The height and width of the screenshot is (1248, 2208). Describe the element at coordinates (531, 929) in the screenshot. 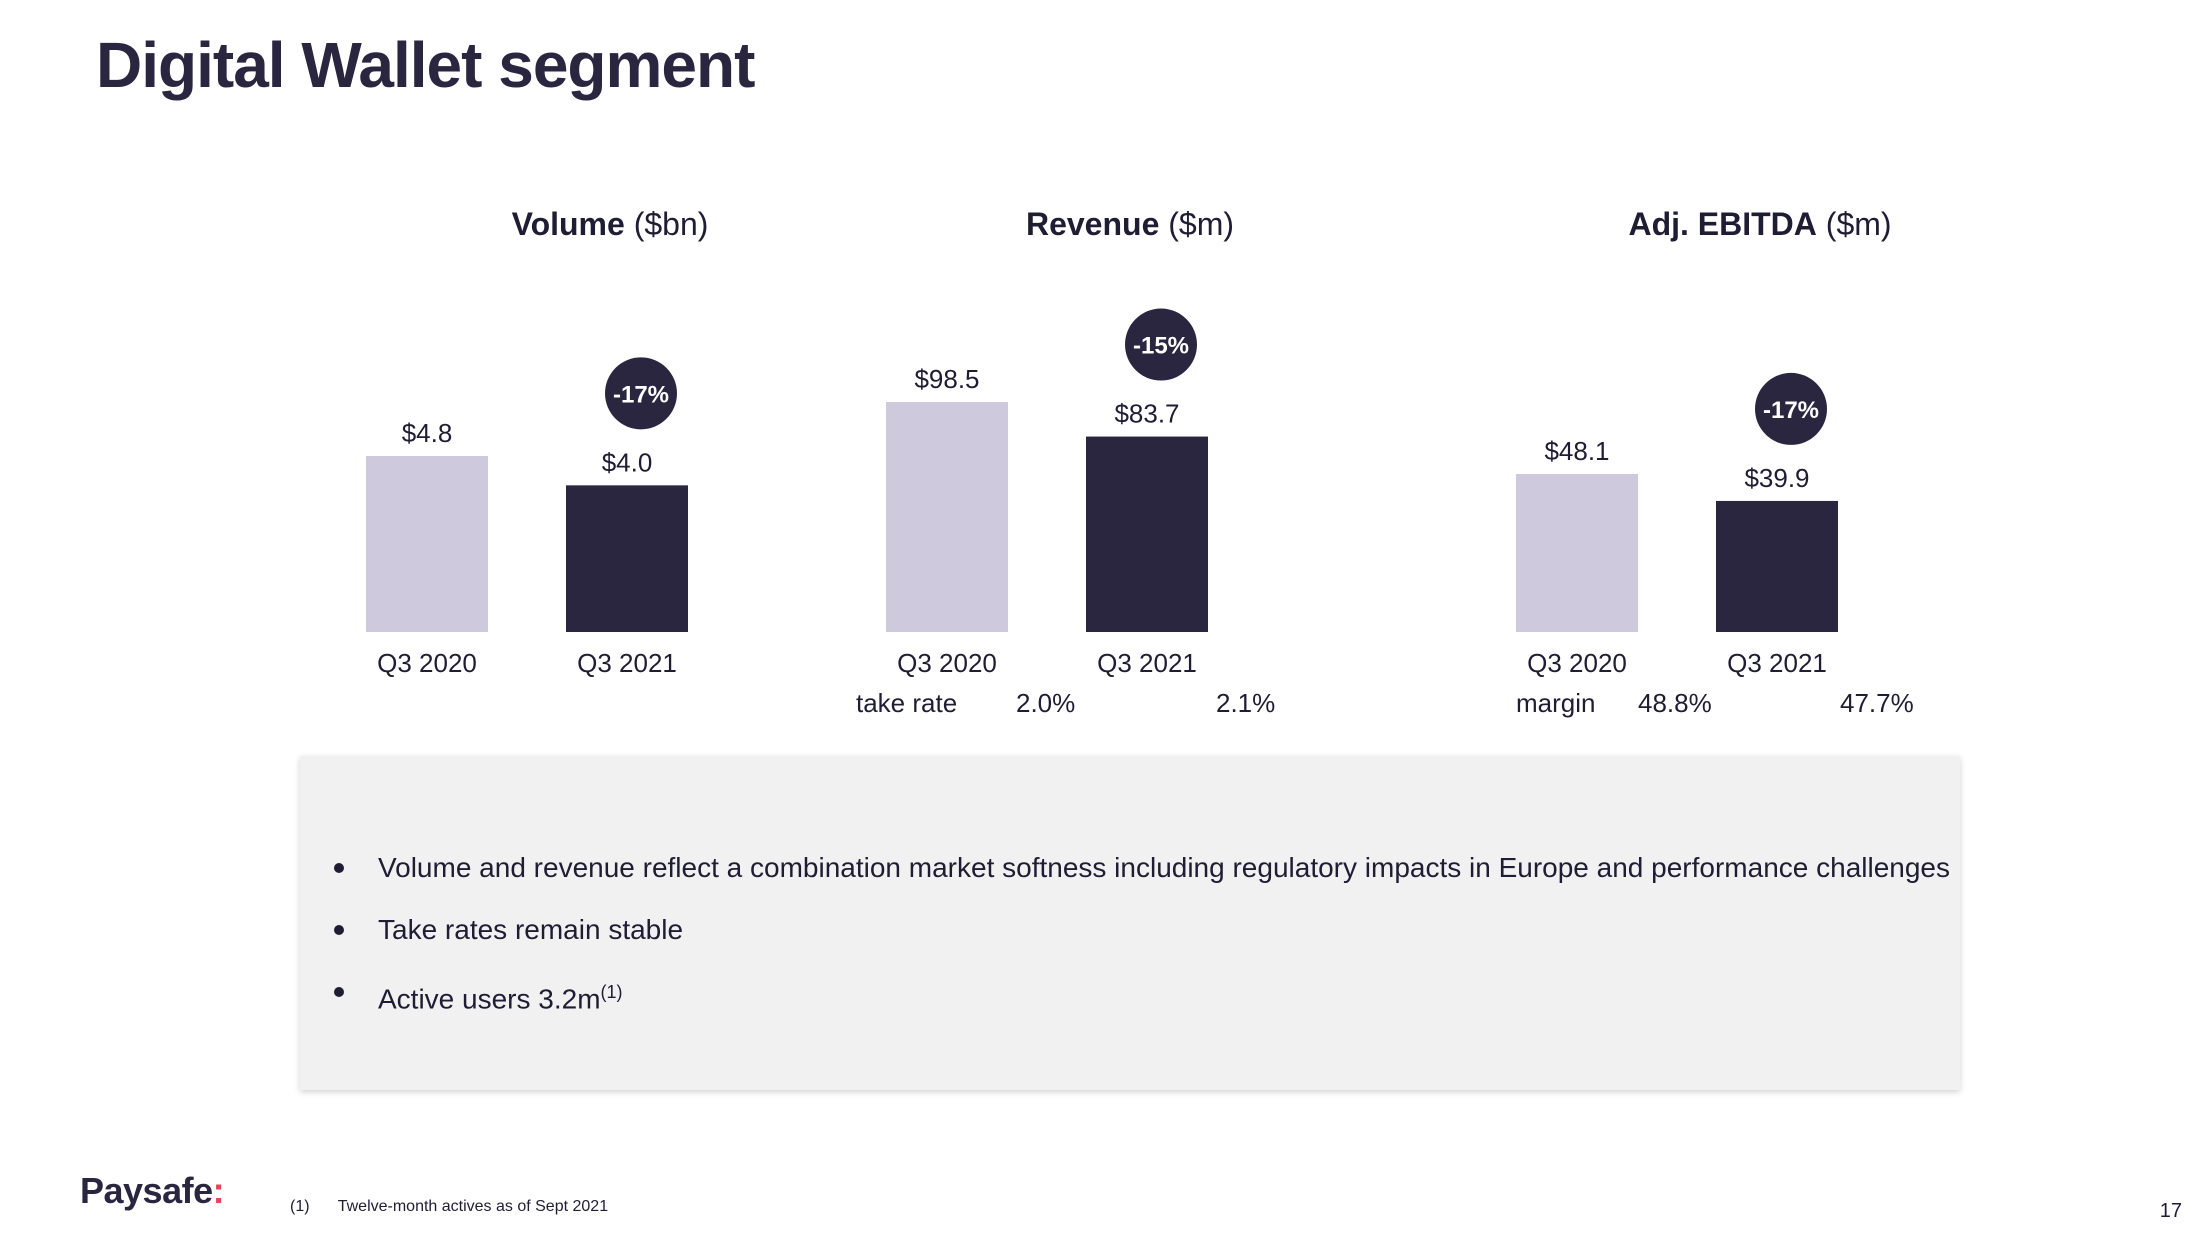

I see `bullet-text: Take rates remain stable` at that location.